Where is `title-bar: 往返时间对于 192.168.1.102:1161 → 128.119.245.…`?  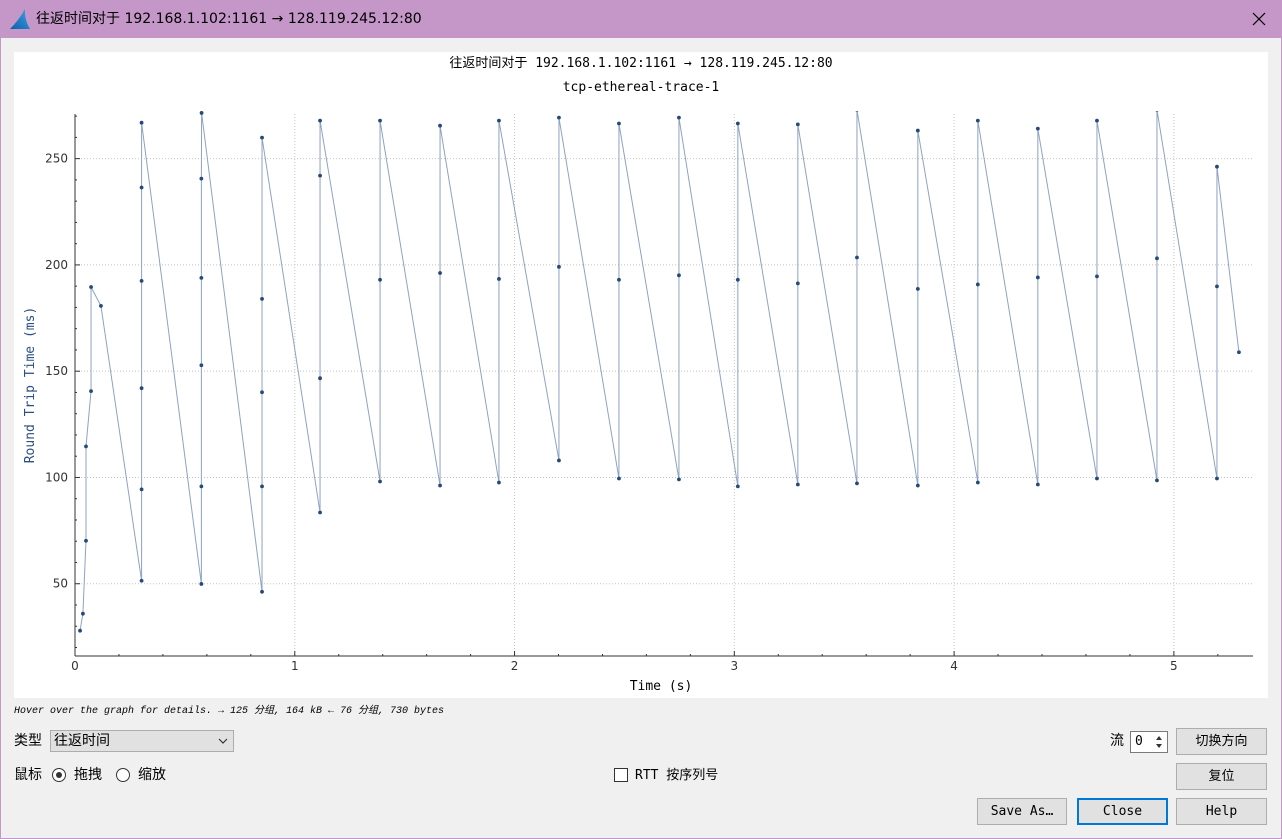
title-bar: 往返时间对于 192.168.1.102:1161 → 128.119.245.… is located at coordinates (641, 19).